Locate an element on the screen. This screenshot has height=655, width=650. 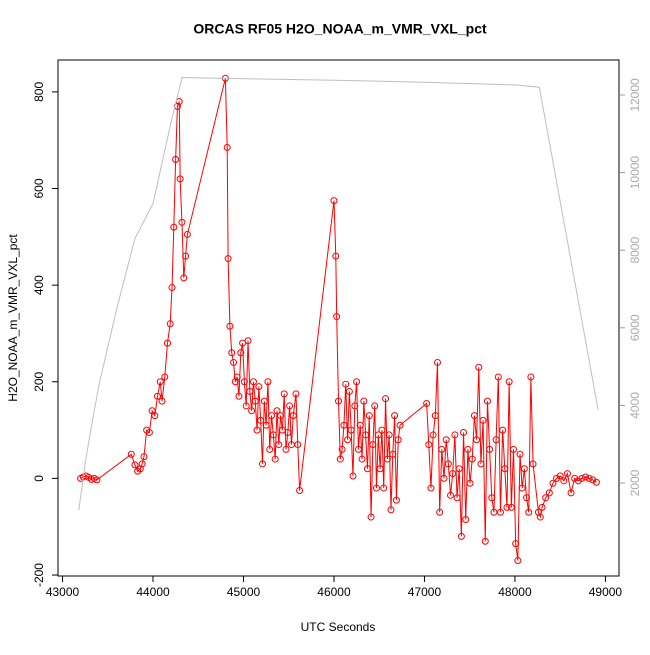
y-axis-label: H2O_NOAA_m_VMR_VXL_pct is located at coordinates (13, 318).